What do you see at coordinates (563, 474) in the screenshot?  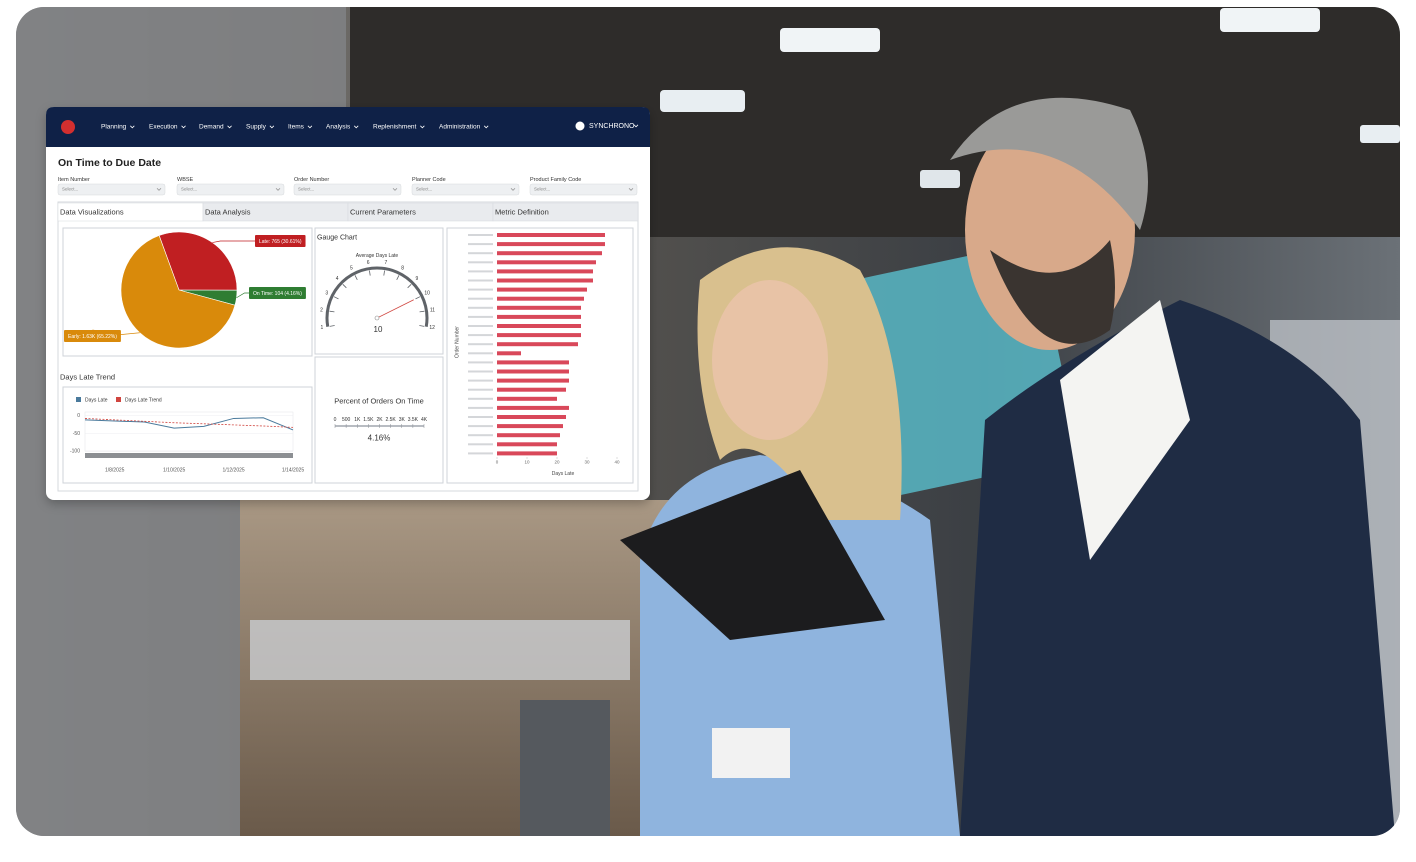 I see `x-axis-label: Days Late` at bounding box center [563, 474].